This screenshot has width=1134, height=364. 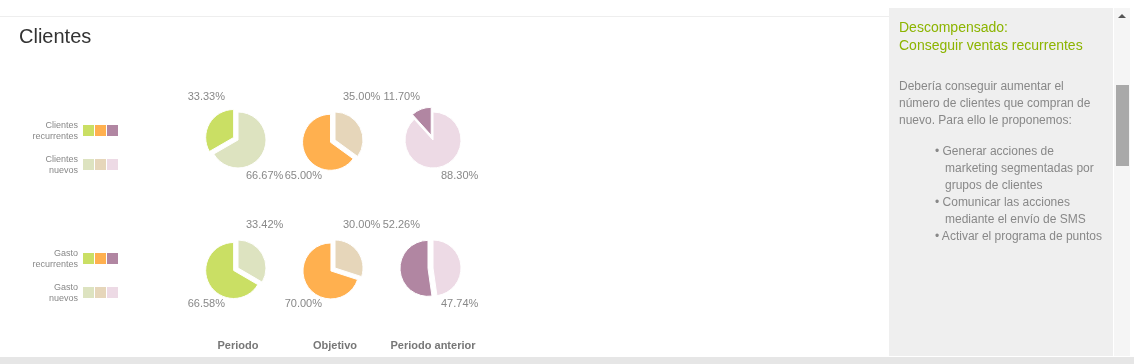 I want to click on text: Periodo, so click(x=238, y=345).